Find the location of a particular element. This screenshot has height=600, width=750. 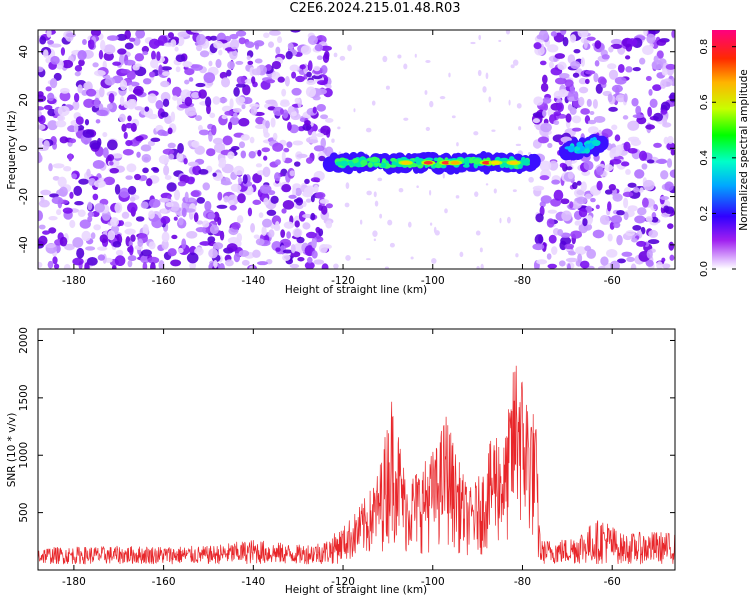

spectrogram-y-tick-label: 0 is located at coordinates (24, 148).